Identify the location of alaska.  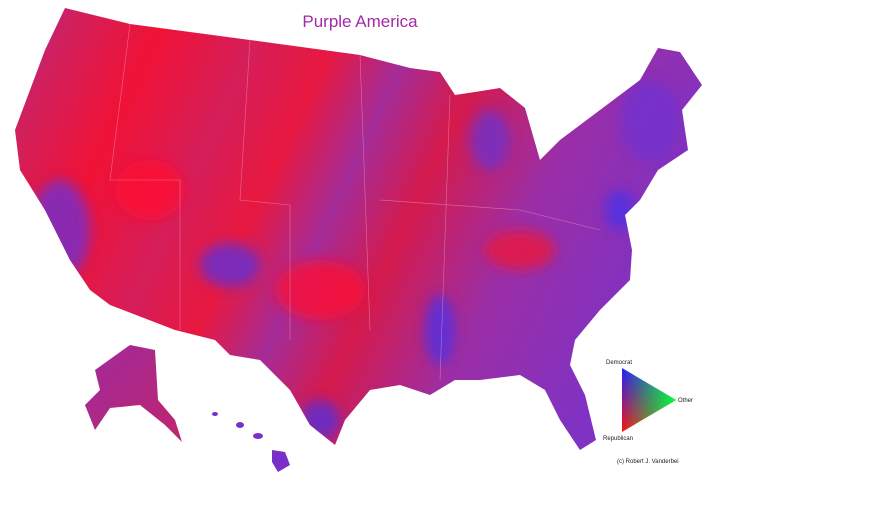
(133, 393).